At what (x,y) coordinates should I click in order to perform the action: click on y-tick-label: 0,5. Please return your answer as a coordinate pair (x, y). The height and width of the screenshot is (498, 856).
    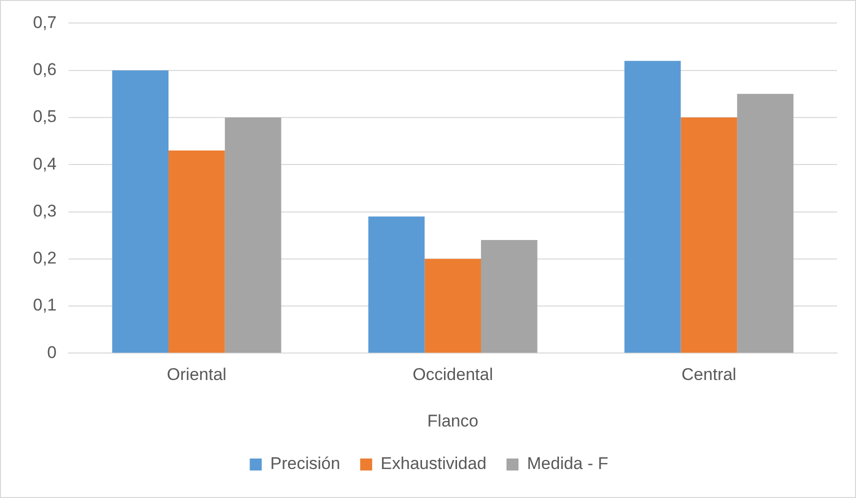
    Looking at the image, I should click on (44, 116).